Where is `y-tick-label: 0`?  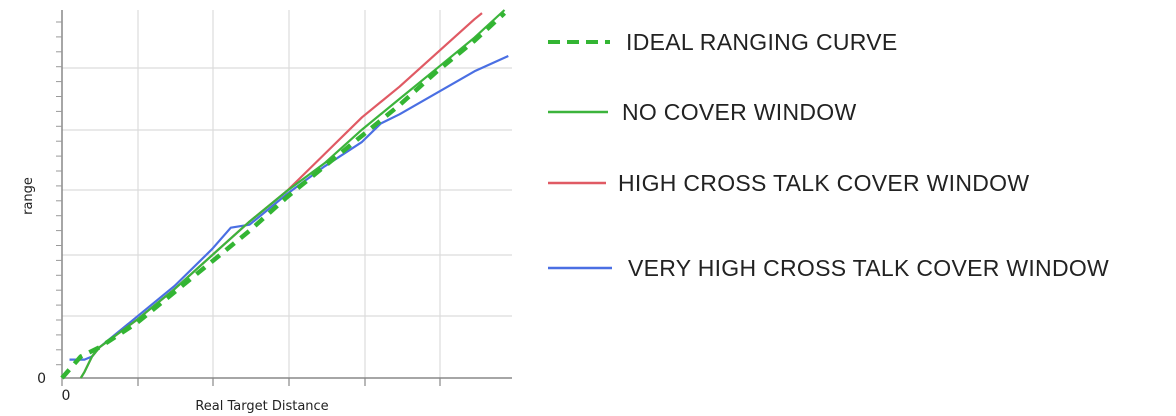 y-tick-label: 0 is located at coordinates (41, 379).